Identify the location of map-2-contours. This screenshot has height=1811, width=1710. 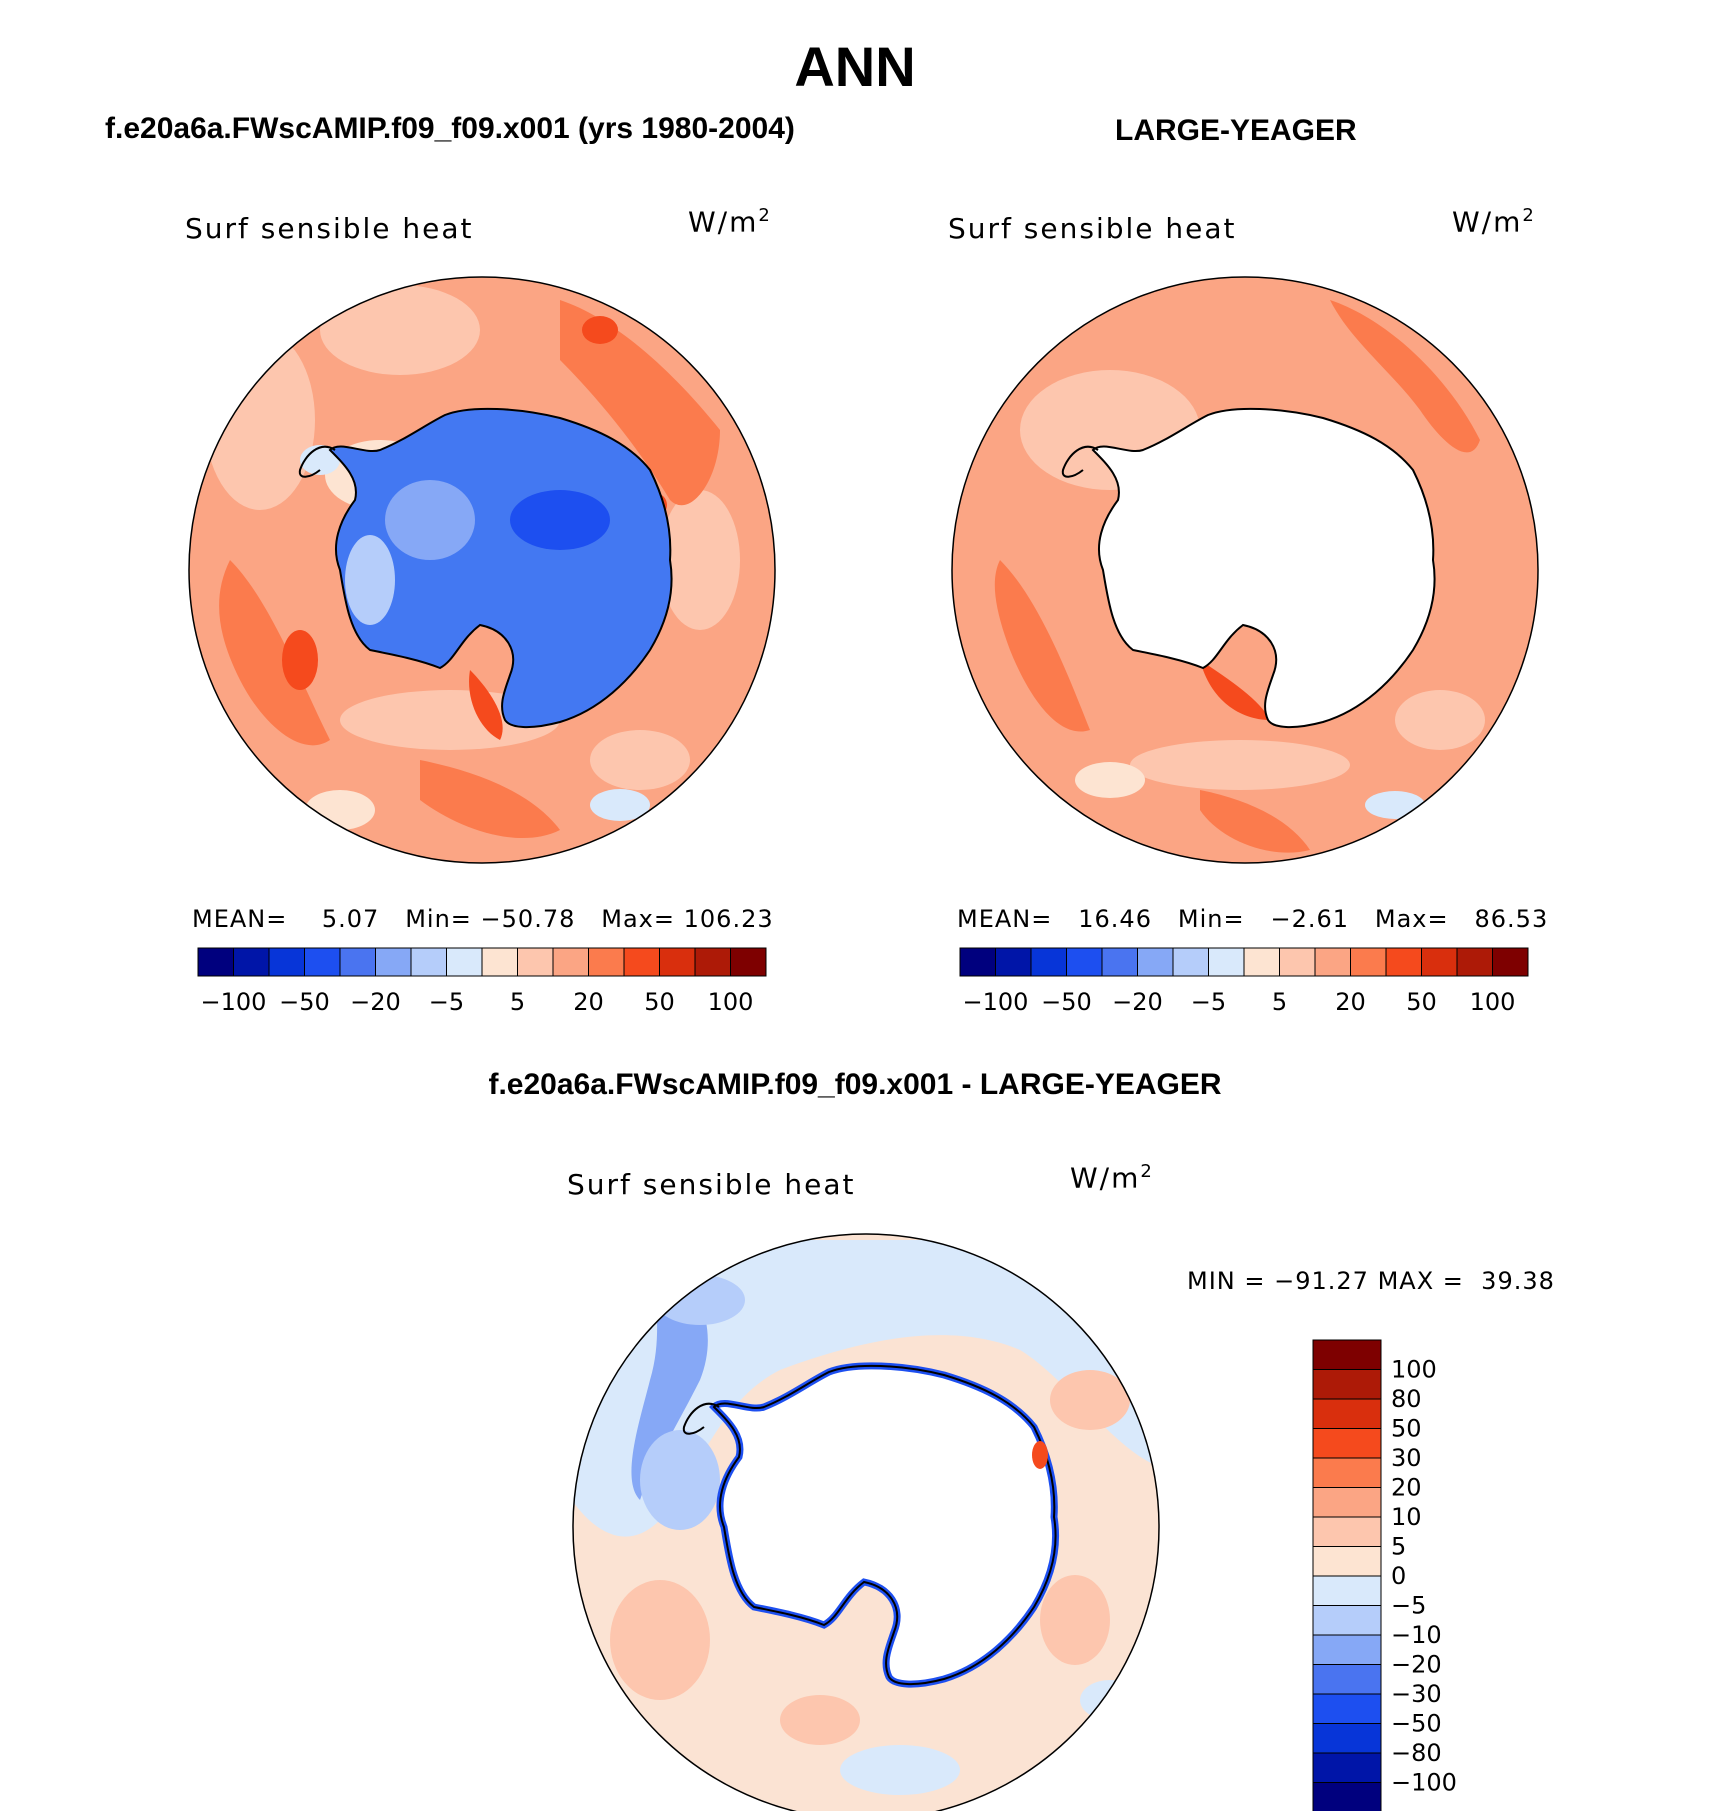
(1239, 576).